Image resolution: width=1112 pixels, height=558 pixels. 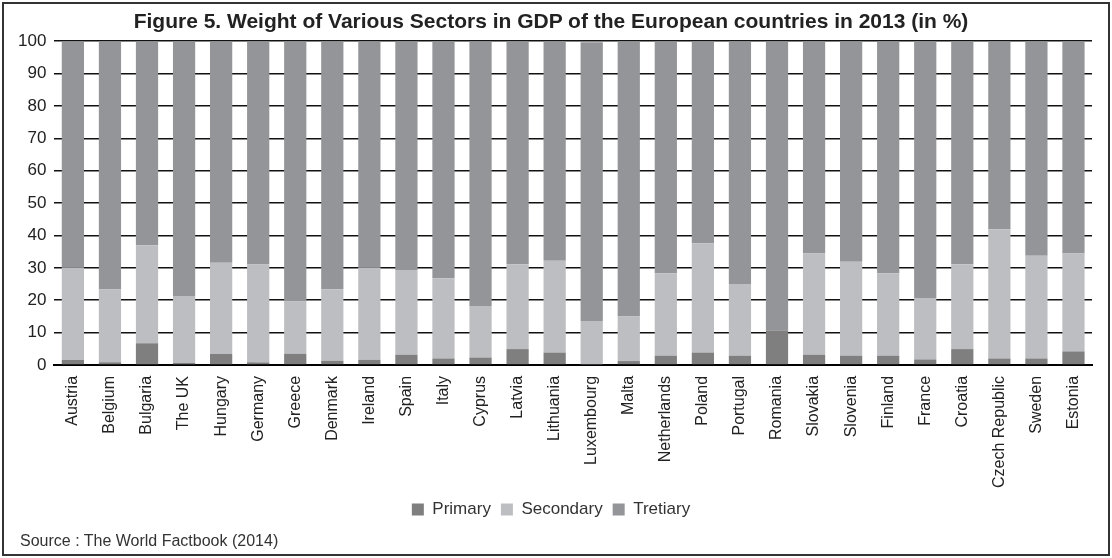 What do you see at coordinates (41, 364) in the screenshot?
I see `y-tick-label: 0` at bounding box center [41, 364].